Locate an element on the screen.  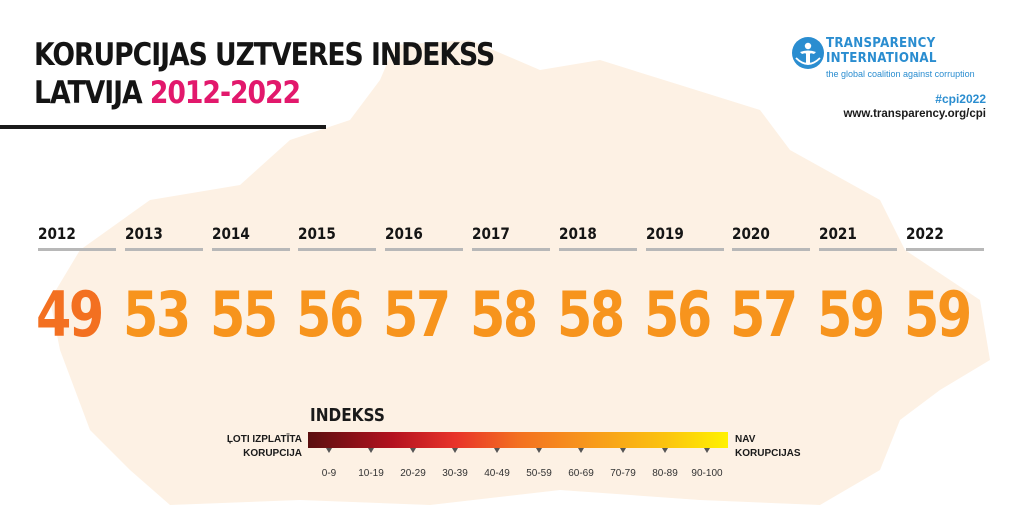
year-column: 2012 49 is located at coordinates (77, 287).